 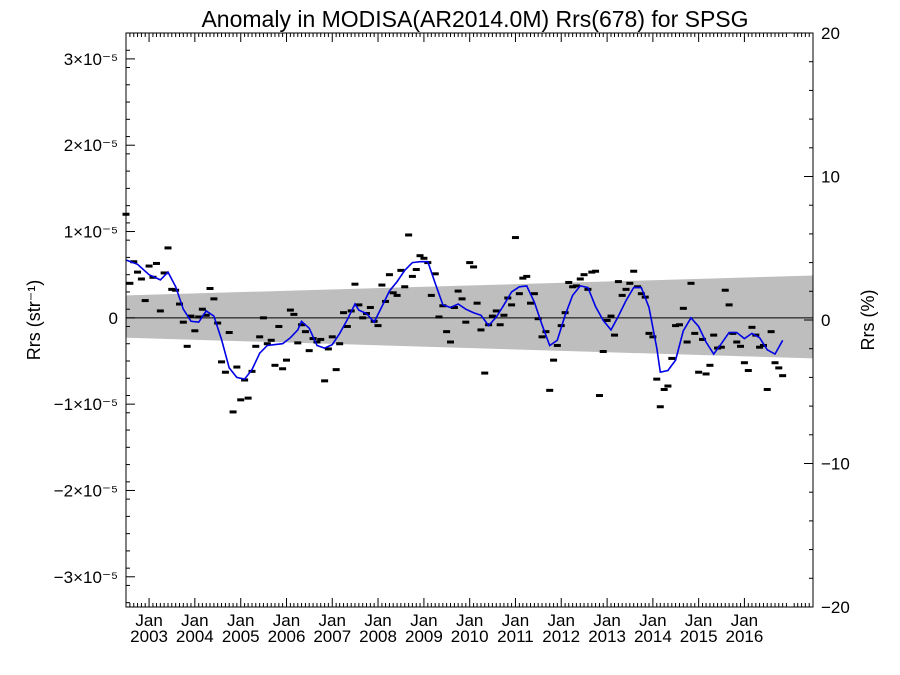 I want to click on right-tick-label-1: 10, so click(x=830, y=177).